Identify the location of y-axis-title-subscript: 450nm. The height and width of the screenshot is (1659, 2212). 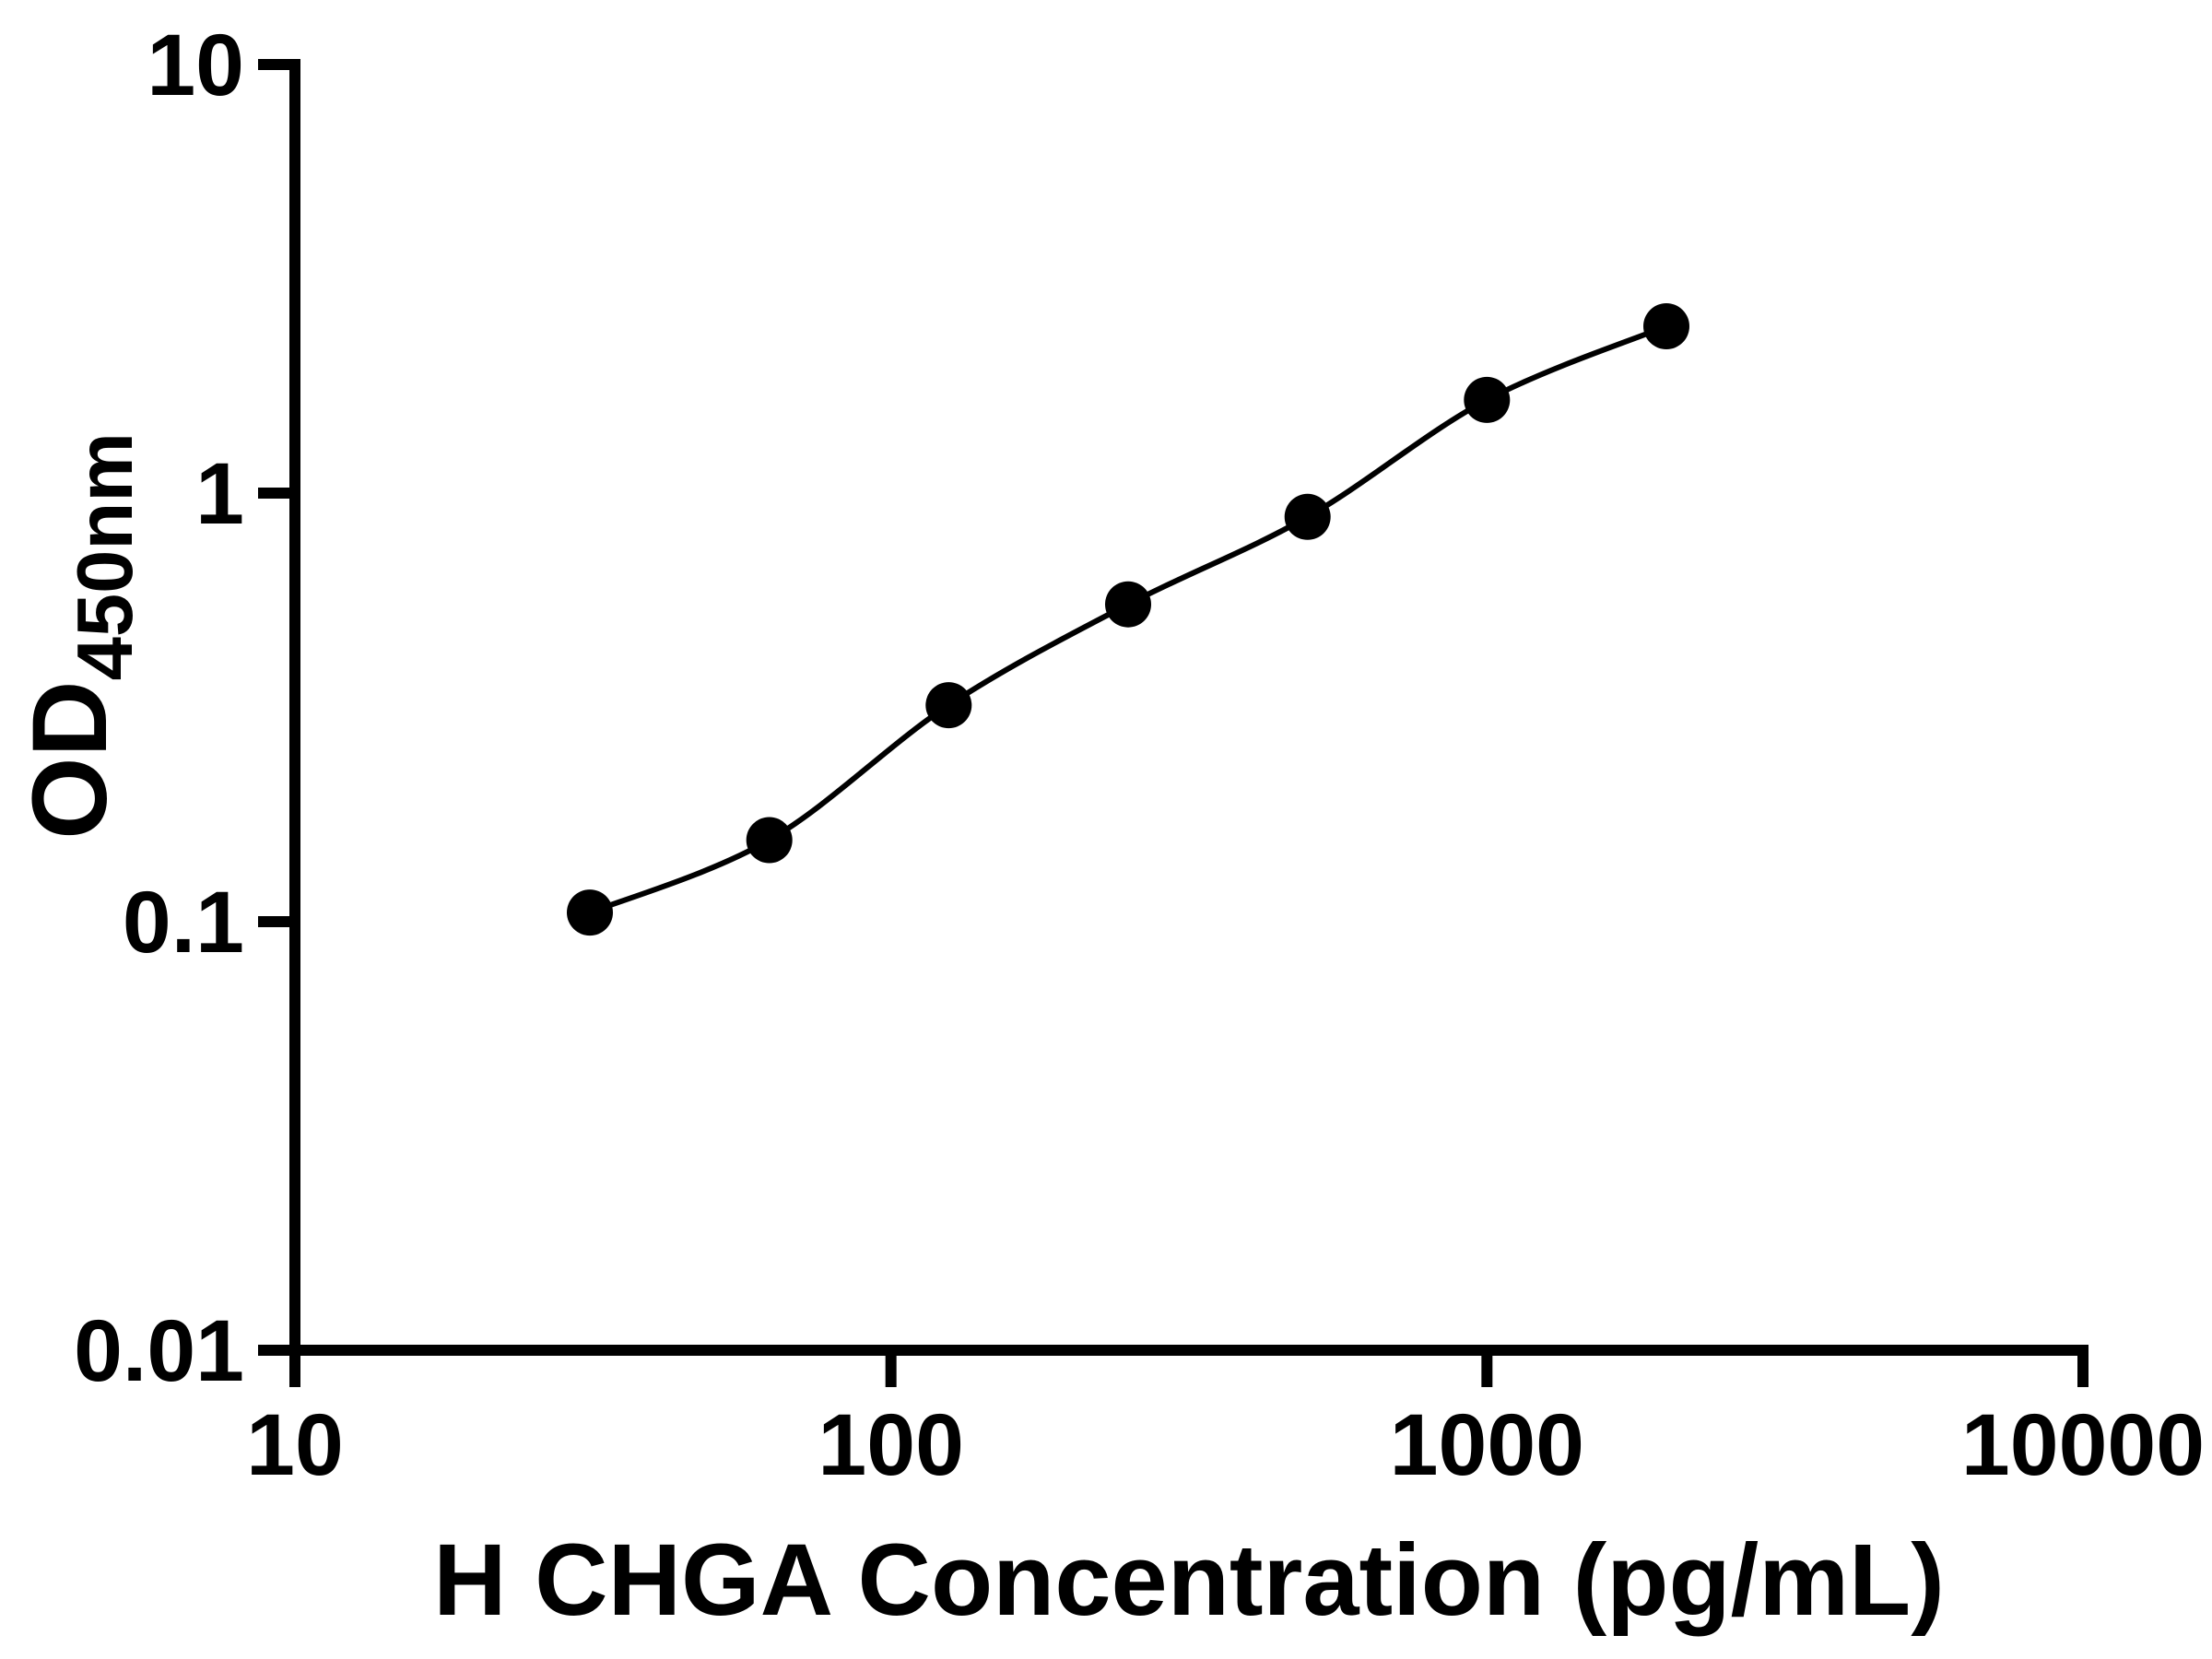
(105, 556).